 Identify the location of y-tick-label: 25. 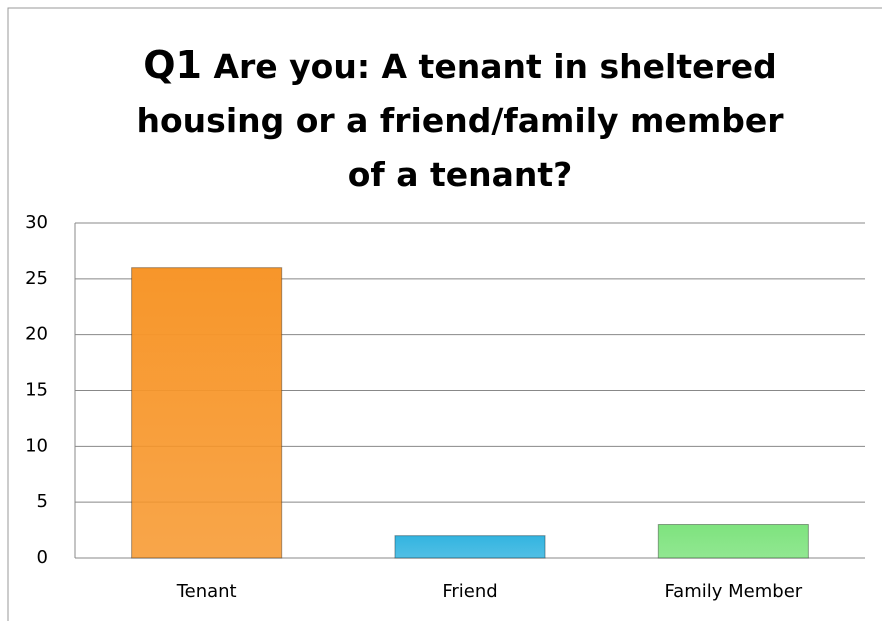
(36, 278).